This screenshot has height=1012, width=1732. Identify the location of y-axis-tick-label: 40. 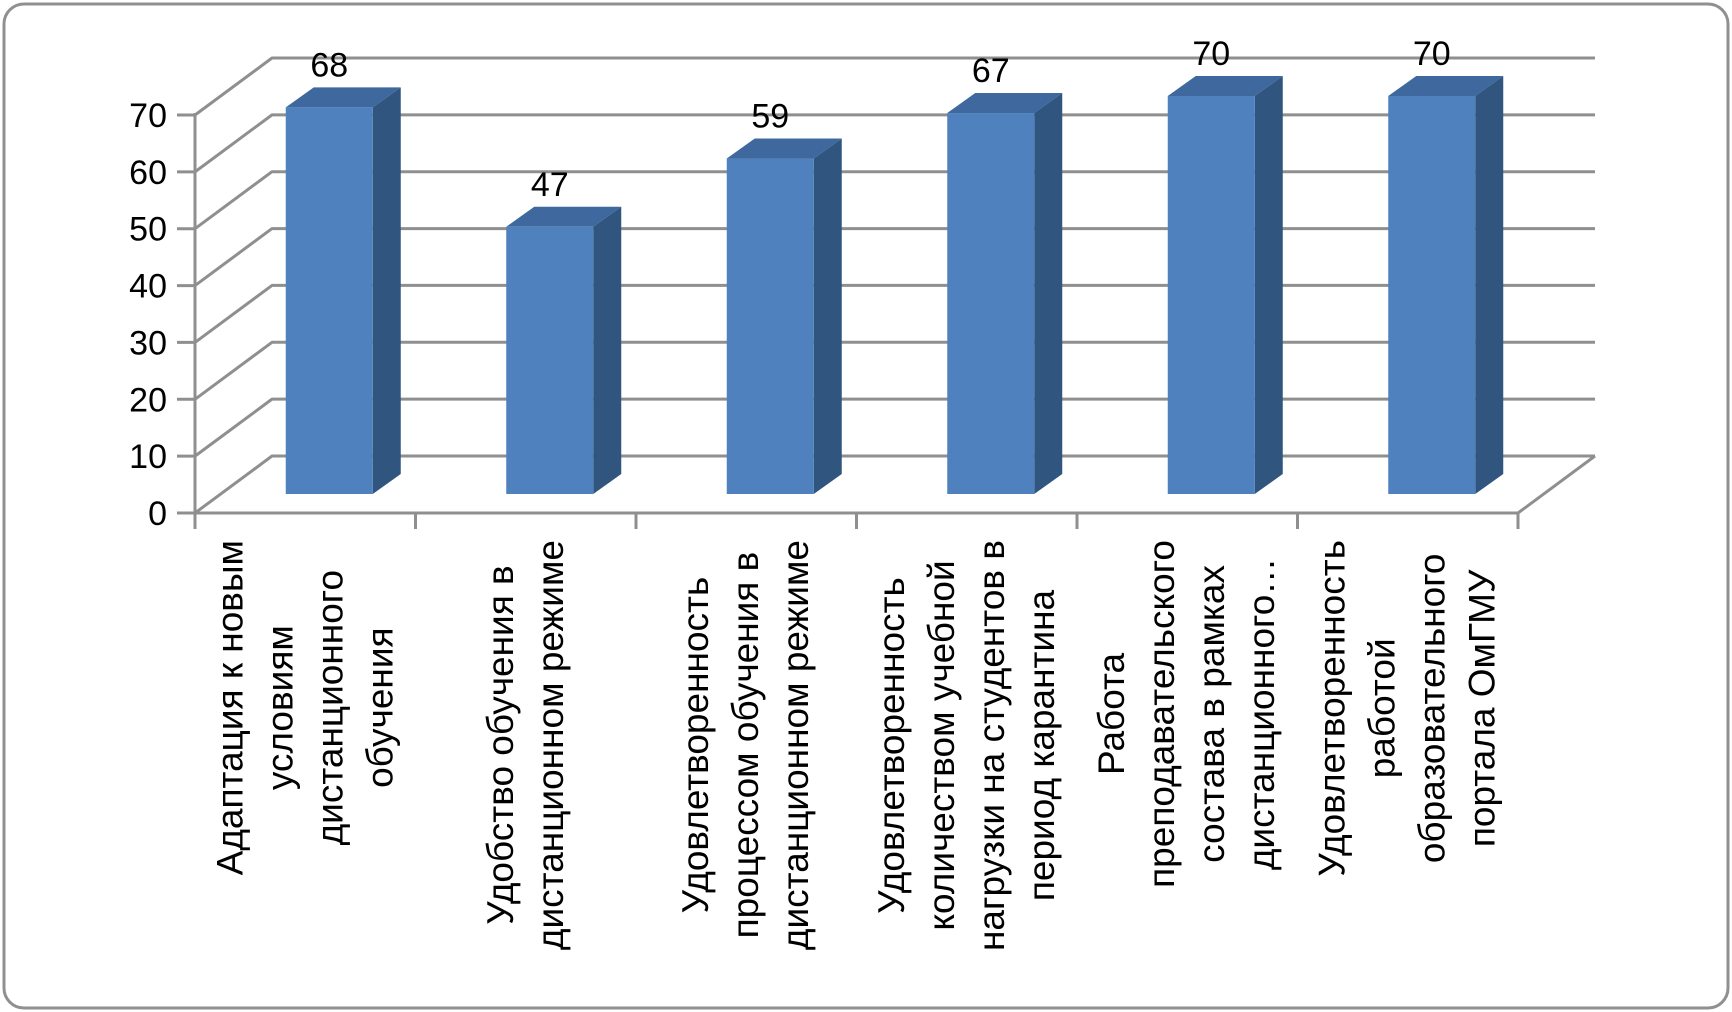
(148, 287).